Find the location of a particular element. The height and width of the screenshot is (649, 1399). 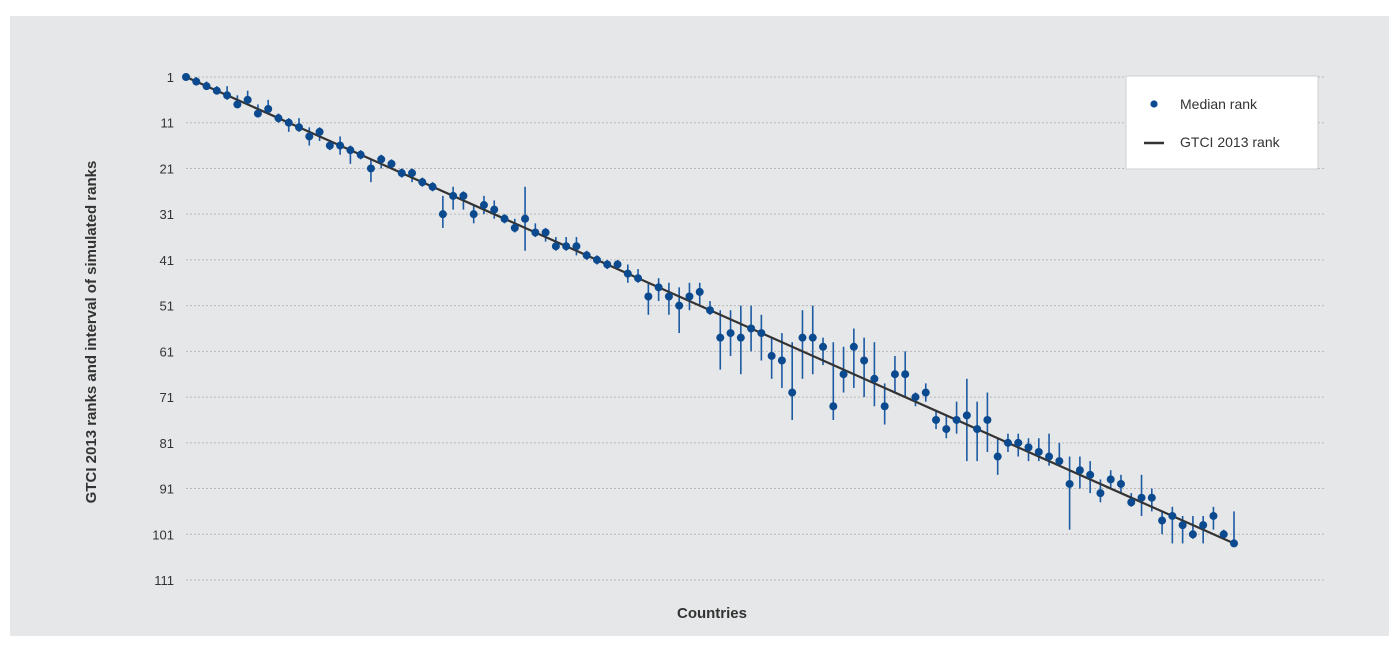

y-tick-label: 111 is located at coordinates (164, 580).